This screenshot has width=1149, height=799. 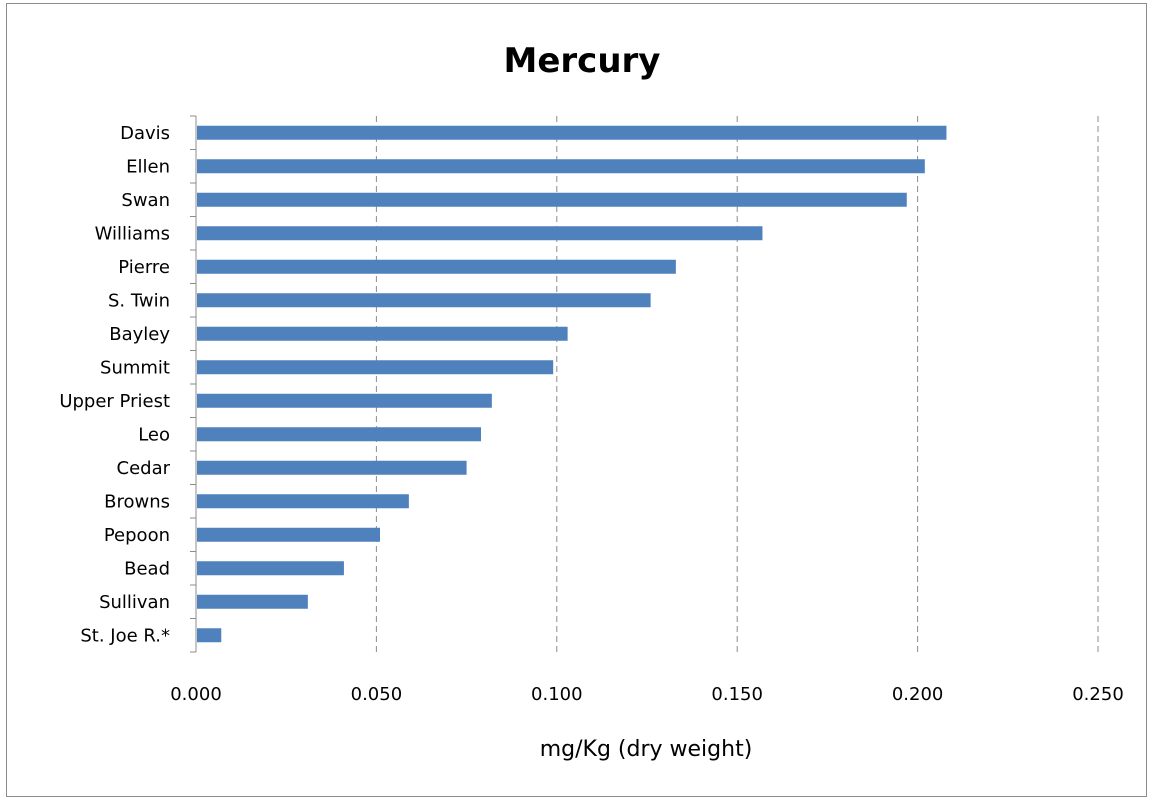 What do you see at coordinates (148, 166) in the screenshot?
I see `category-label: Ellen` at bounding box center [148, 166].